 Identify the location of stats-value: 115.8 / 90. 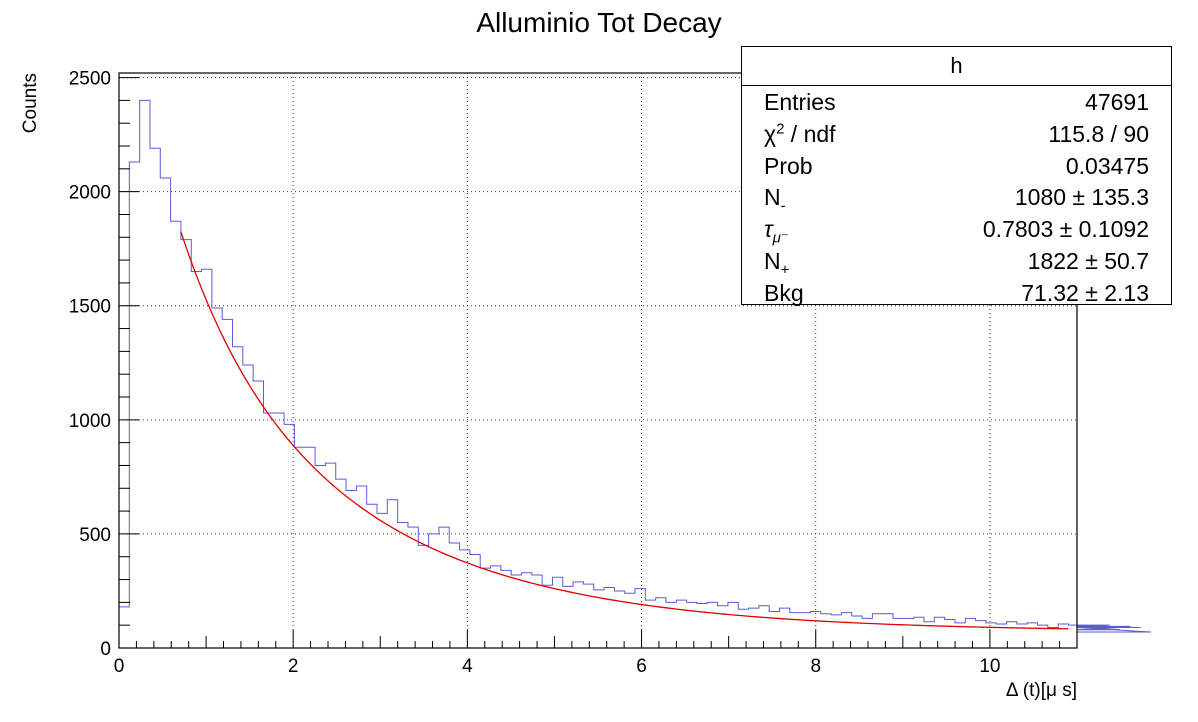
(1098, 133).